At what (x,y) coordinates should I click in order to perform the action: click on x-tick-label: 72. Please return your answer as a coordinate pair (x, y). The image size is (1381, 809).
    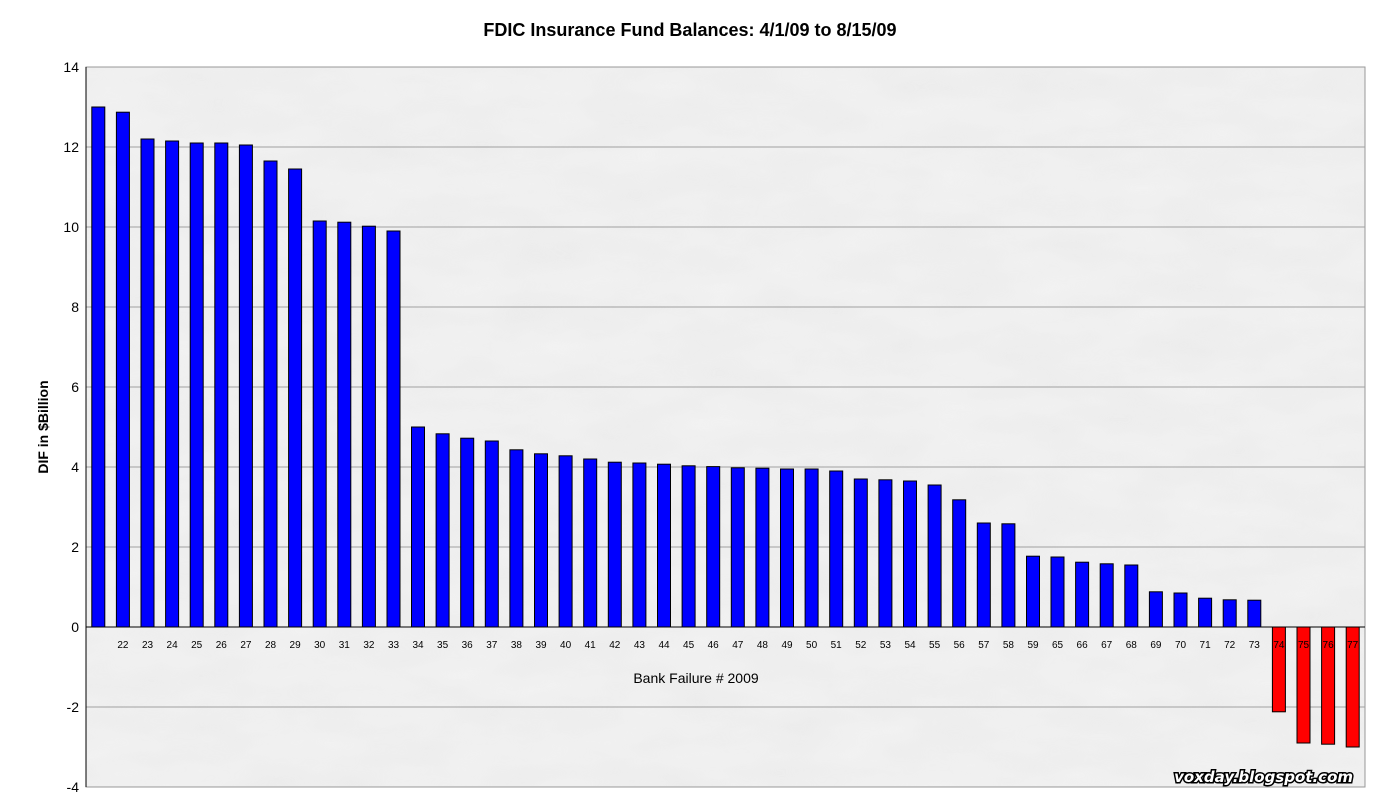
    Looking at the image, I should click on (1230, 645).